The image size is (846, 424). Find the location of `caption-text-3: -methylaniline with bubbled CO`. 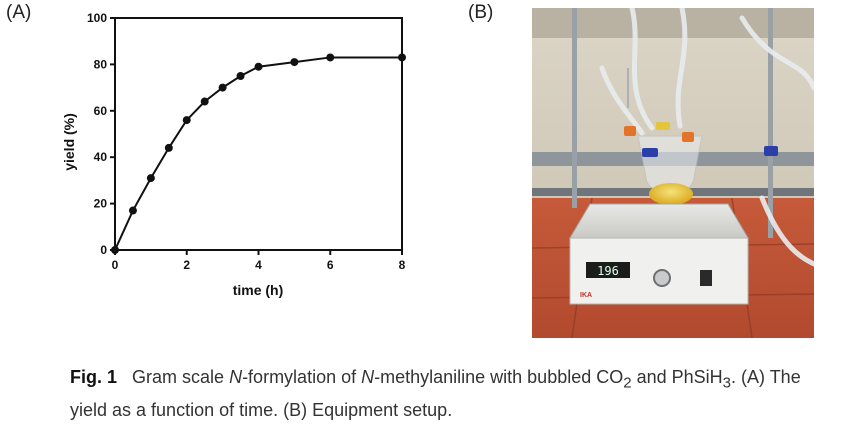

caption-text-3: -methylaniline with bubbled CO is located at coordinates (499, 377).